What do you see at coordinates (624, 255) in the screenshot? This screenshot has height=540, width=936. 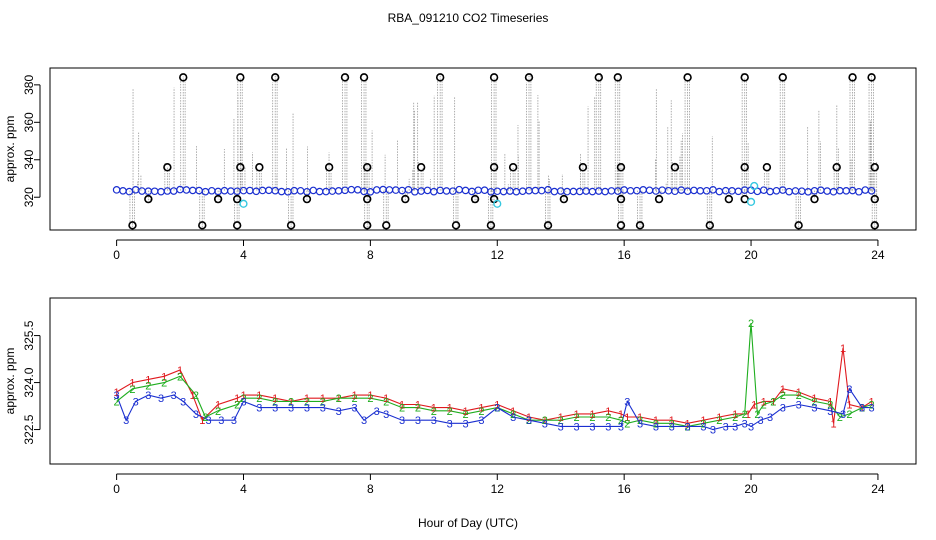 I see `top-x-tick-label: 16` at bounding box center [624, 255].